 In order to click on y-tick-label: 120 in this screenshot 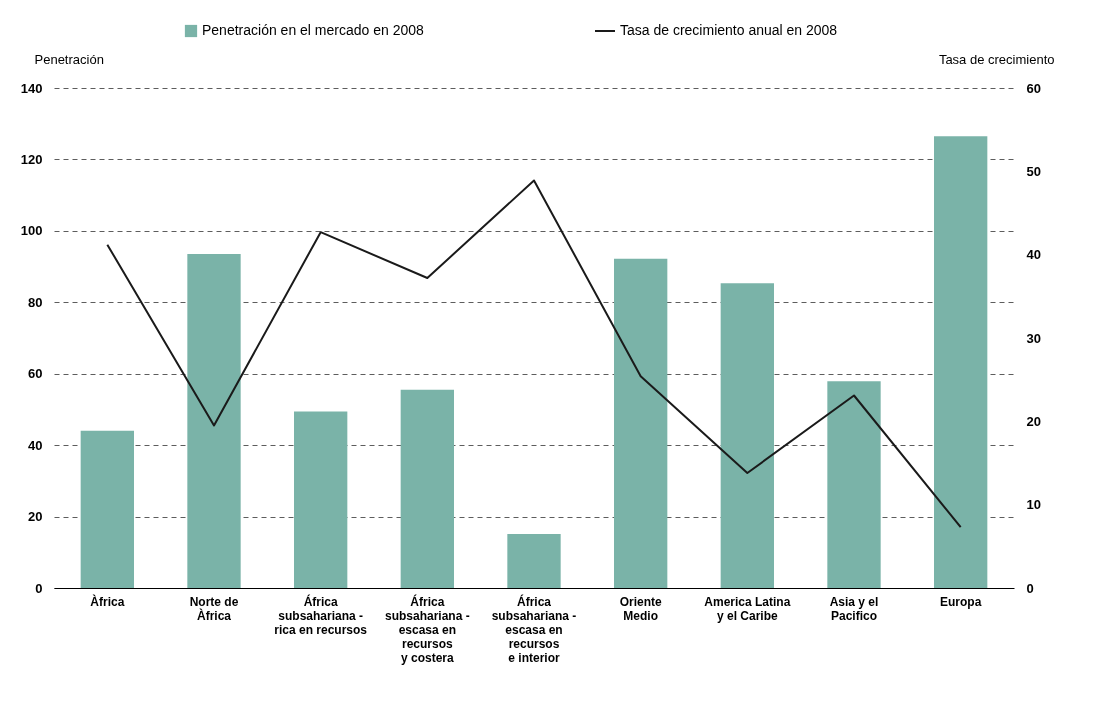, I will do `click(31, 159)`.